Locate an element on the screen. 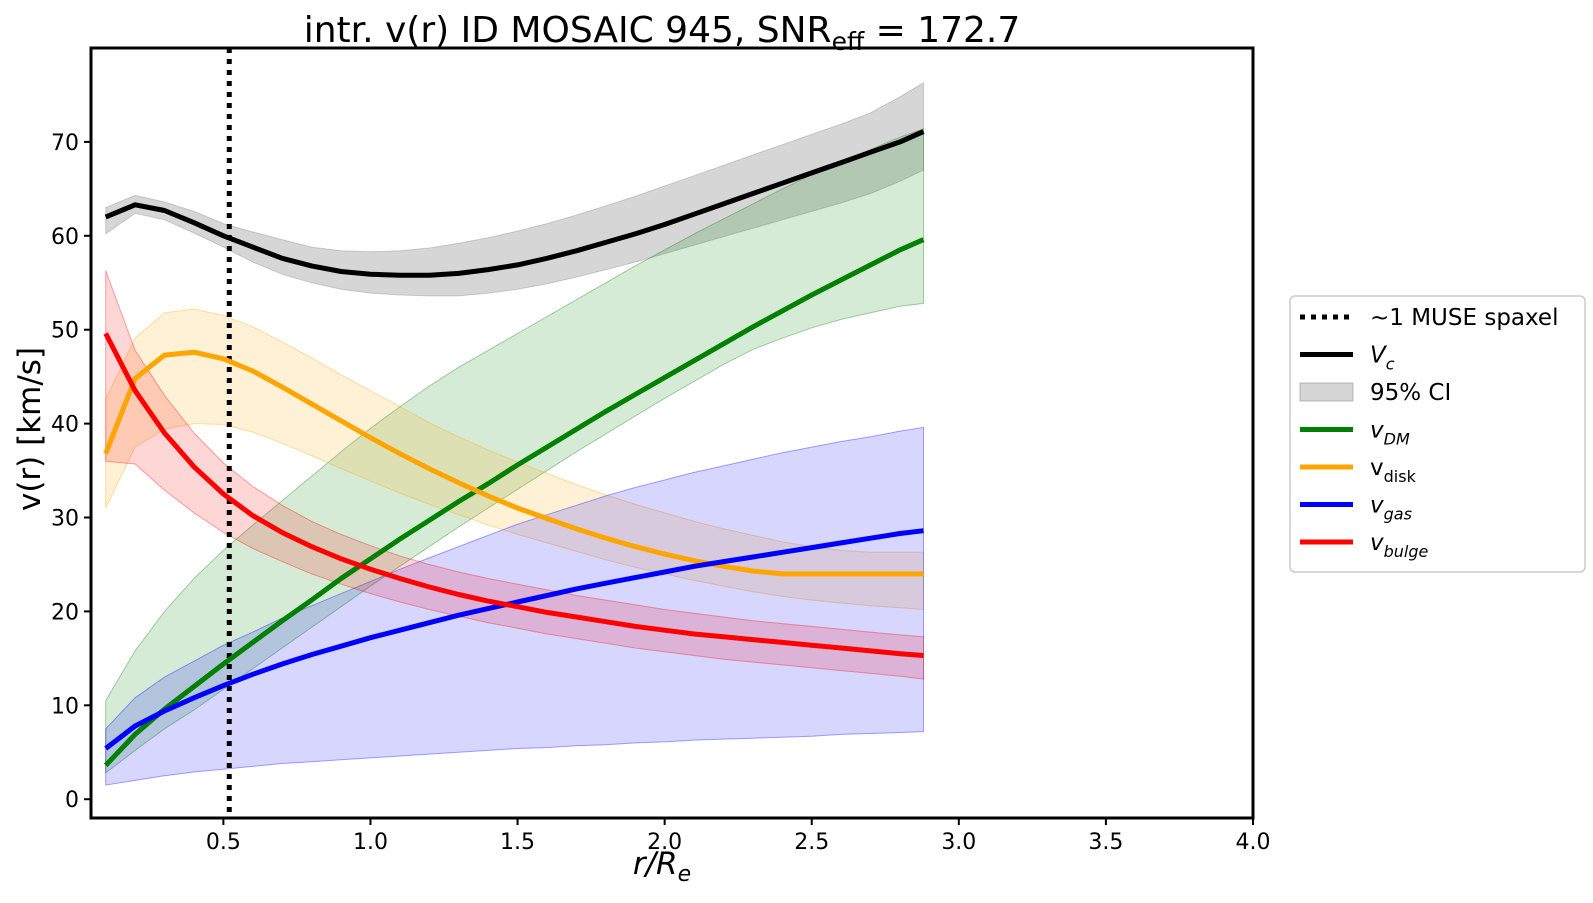 Image resolution: width=1593 pixels, height=903 pixels. series-line-v-gas is located at coordinates (514, 639).